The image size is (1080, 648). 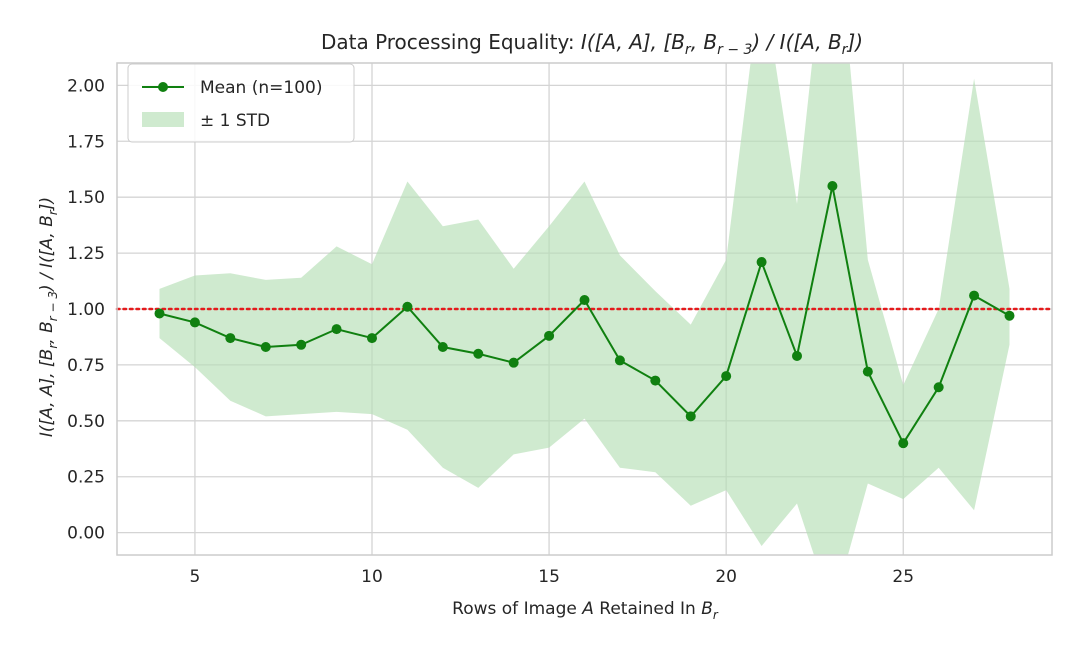 What do you see at coordinates (372, 577) in the screenshot?
I see `x-tick-label: 10` at bounding box center [372, 577].